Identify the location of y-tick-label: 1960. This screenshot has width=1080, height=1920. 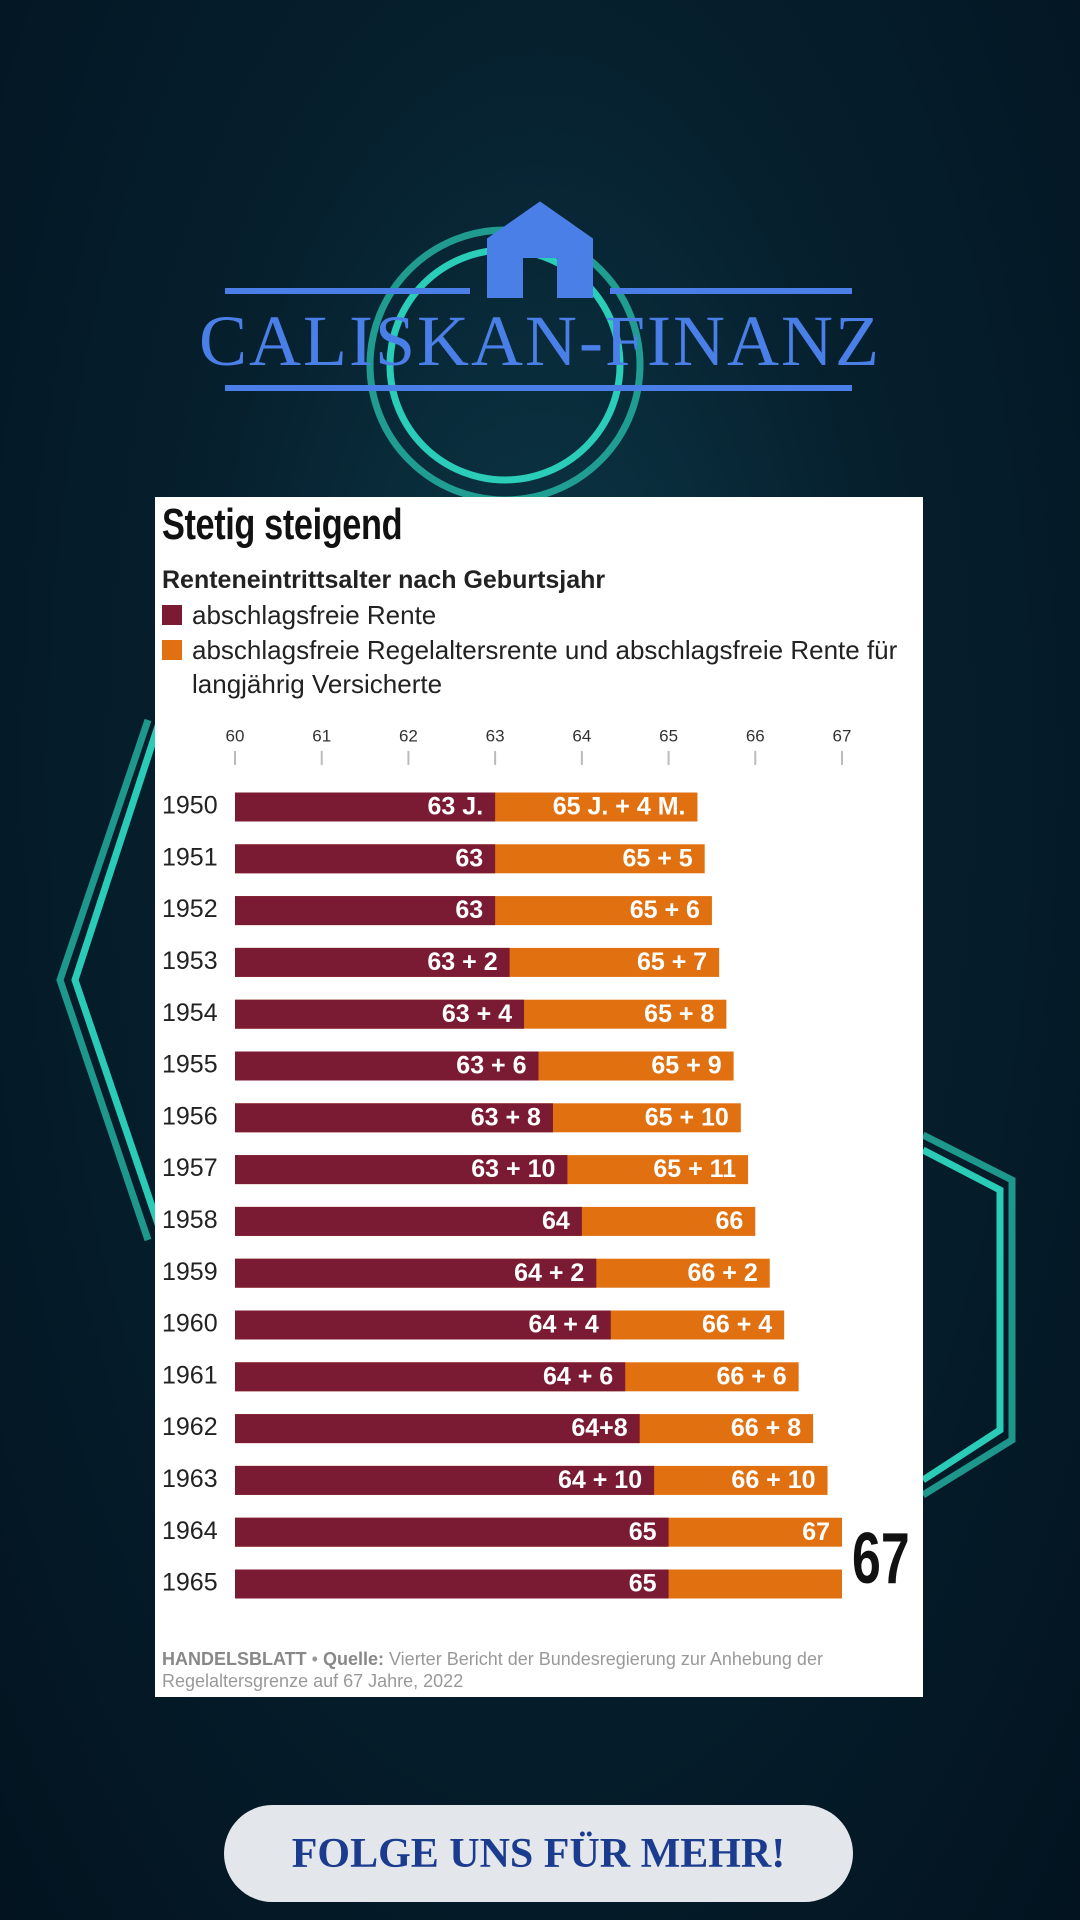
(190, 1324).